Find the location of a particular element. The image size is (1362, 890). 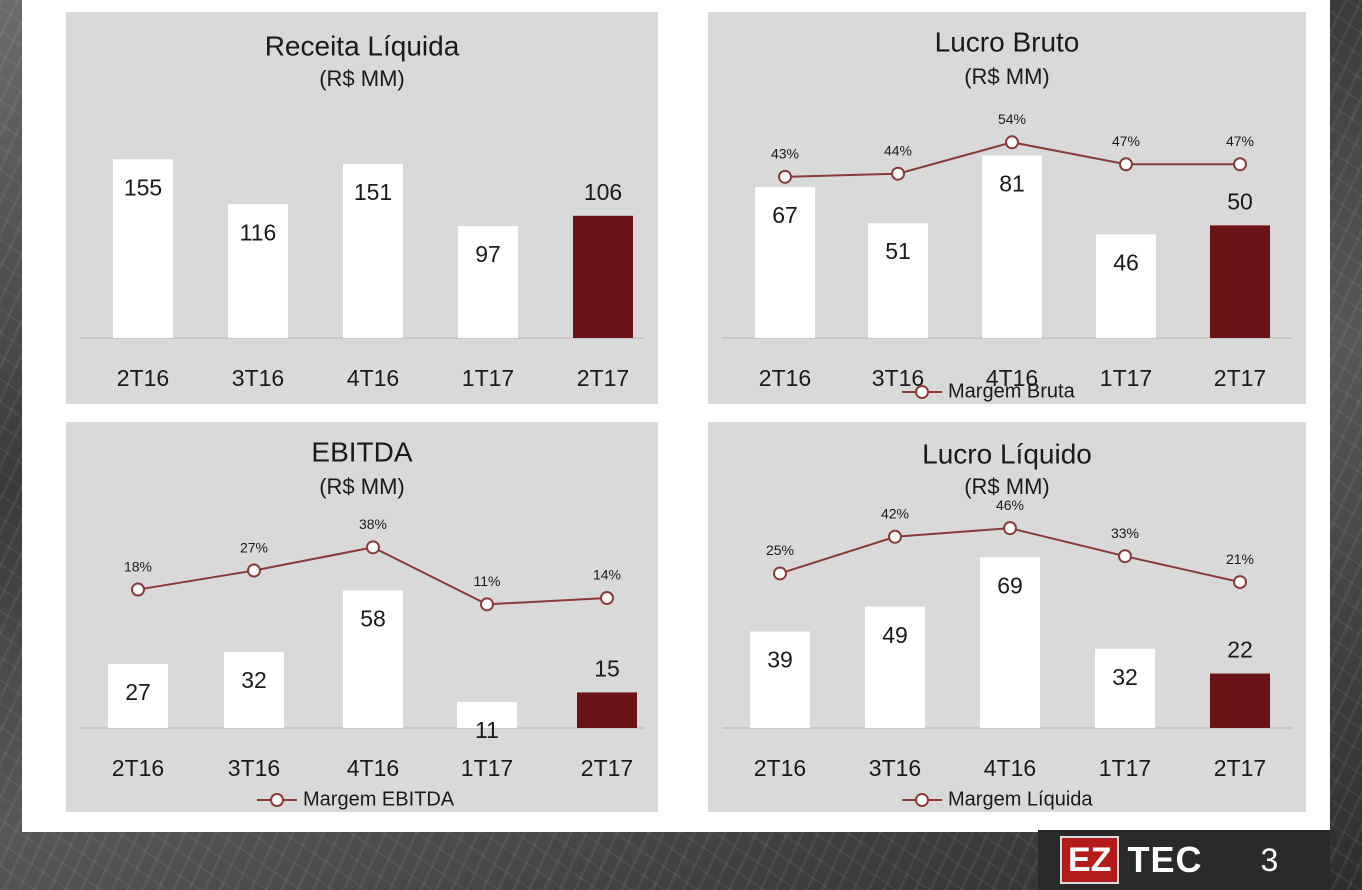

margin-value-label: 42% is located at coordinates (895, 514).